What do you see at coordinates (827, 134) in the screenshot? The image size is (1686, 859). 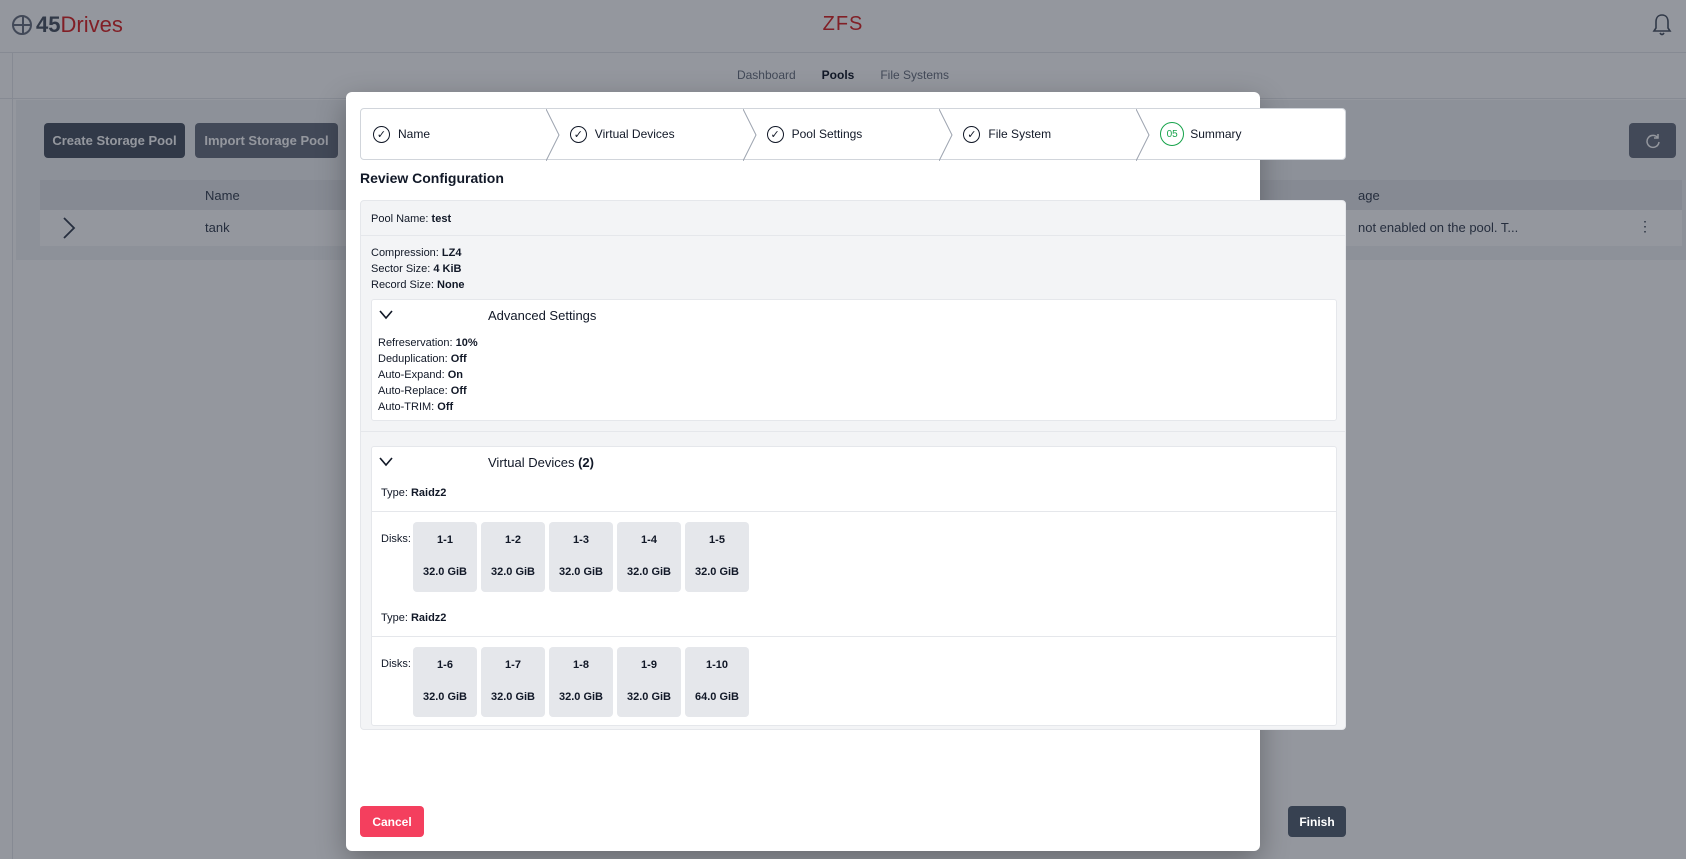 I see `step-label: Pool Settings` at bounding box center [827, 134].